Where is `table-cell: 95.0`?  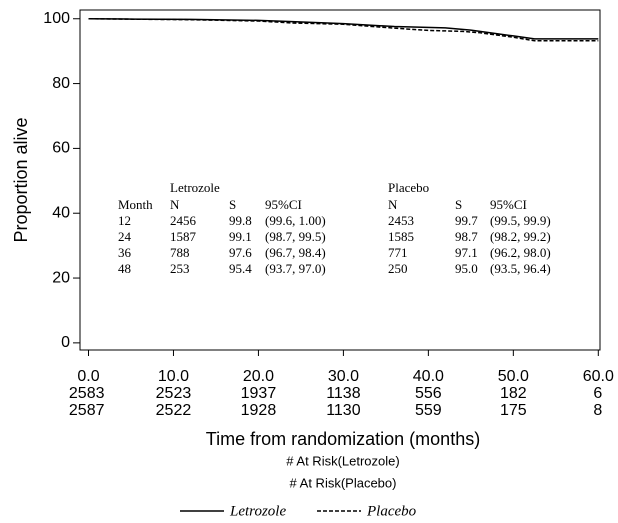 table-cell: 95.0 is located at coordinates (466, 268).